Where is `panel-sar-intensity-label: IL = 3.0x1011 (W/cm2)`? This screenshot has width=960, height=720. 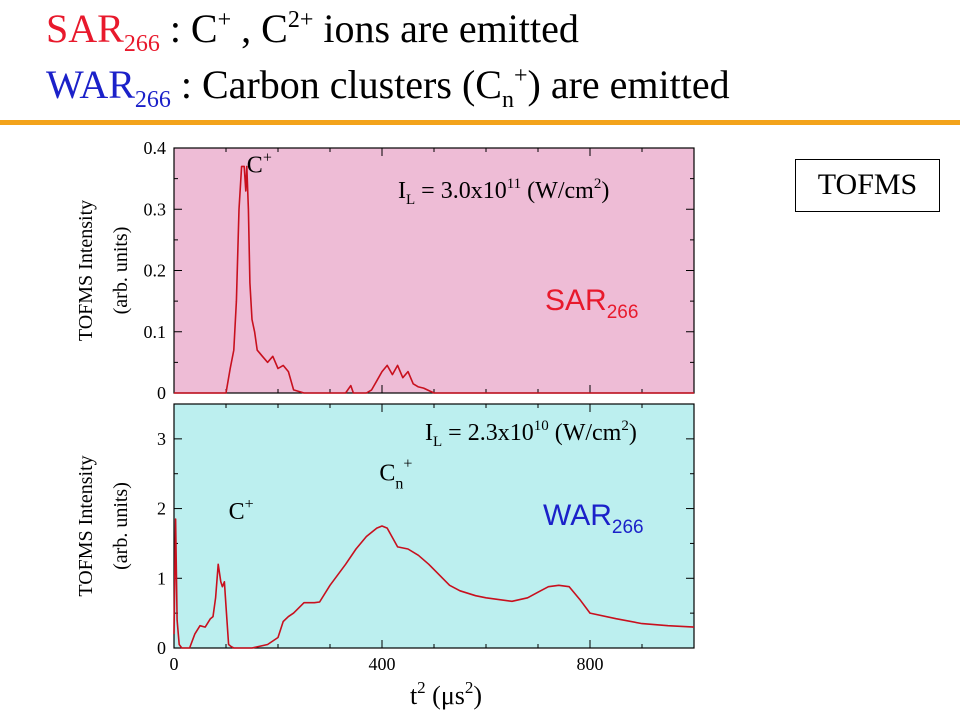
panel-sar-intensity-label: IL = 3.0x1011 (W/cm2) is located at coordinates (503, 192).